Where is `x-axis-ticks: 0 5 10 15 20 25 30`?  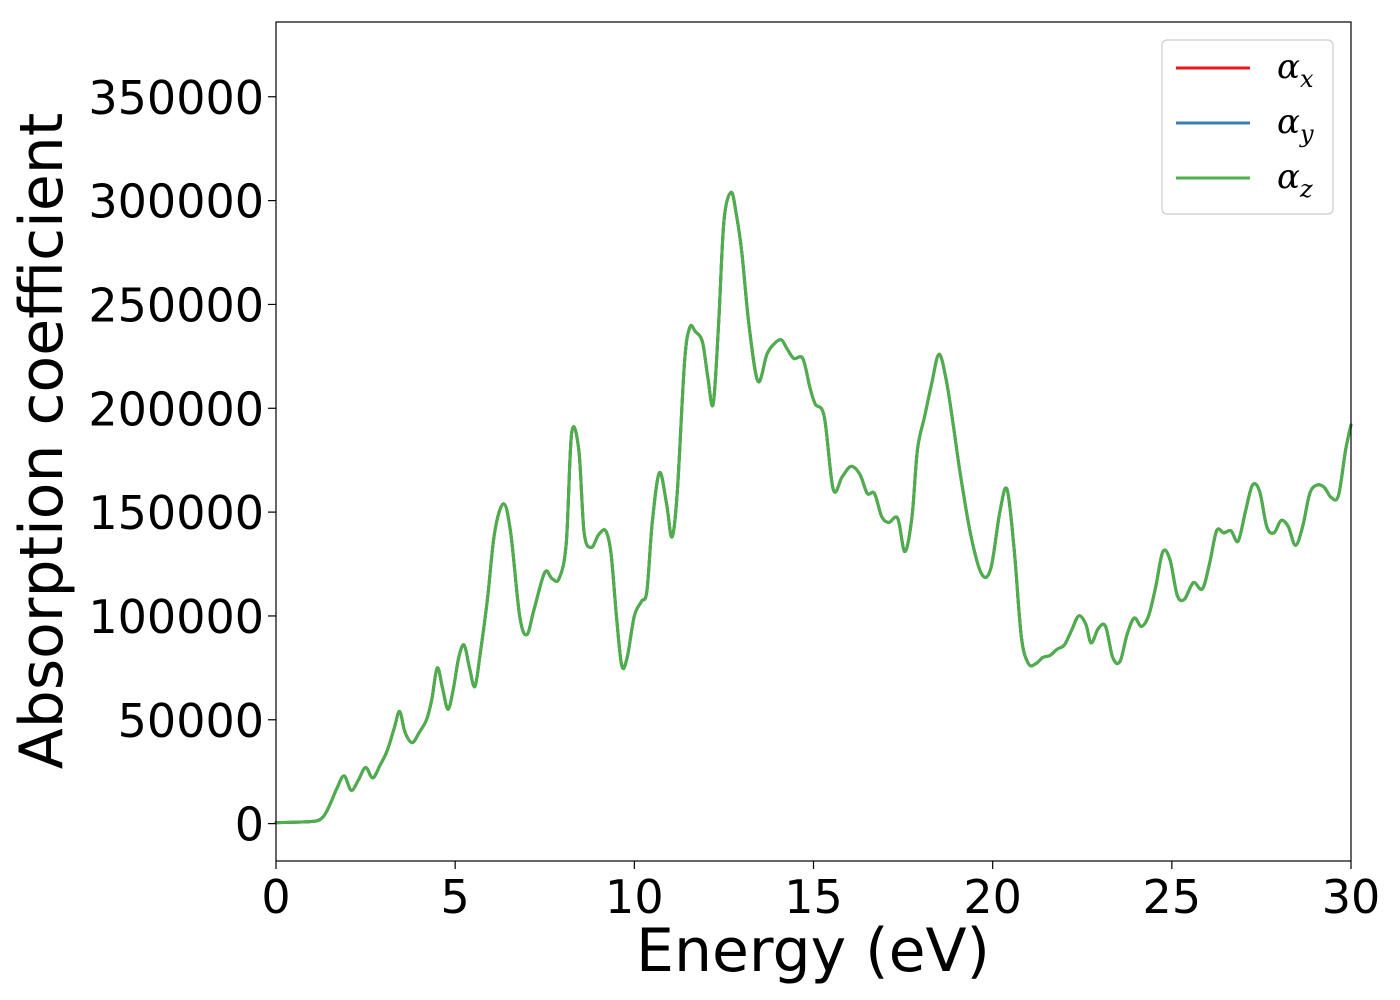 x-axis-ticks: 0 5 10 15 20 25 30 is located at coordinates (820, 892).